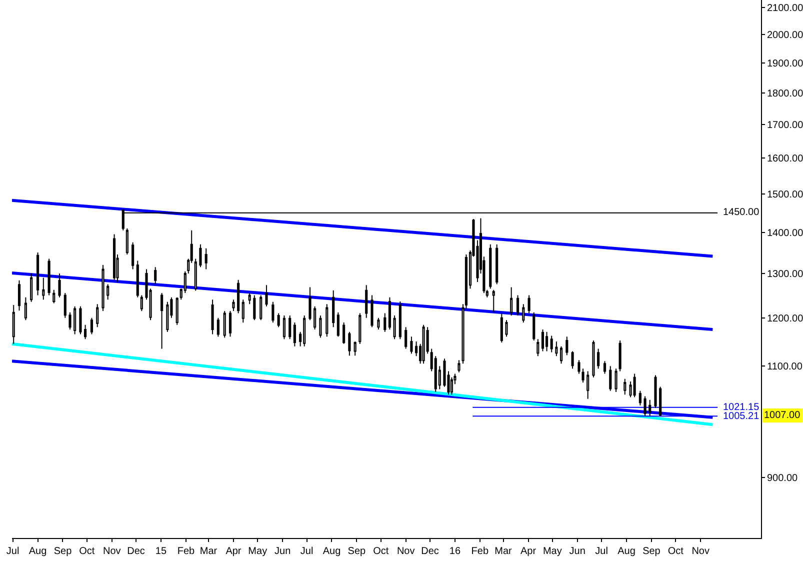  I want to click on x-tick-label: 16, so click(455, 551).